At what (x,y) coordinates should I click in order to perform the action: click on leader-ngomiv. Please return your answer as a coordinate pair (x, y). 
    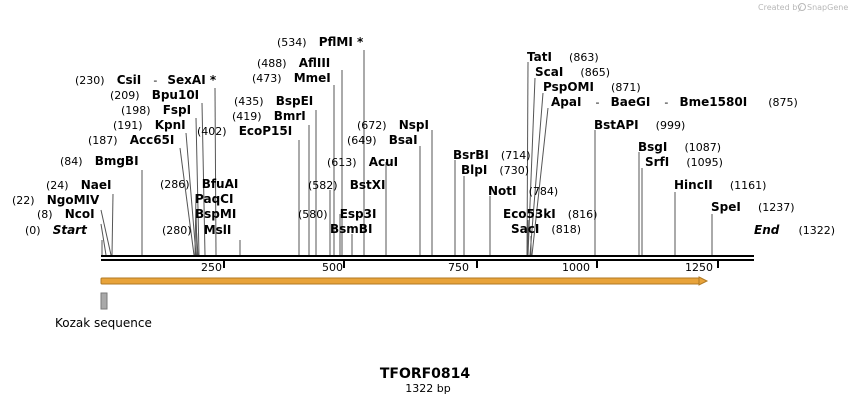
    Looking at the image, I should click on (106, 232).